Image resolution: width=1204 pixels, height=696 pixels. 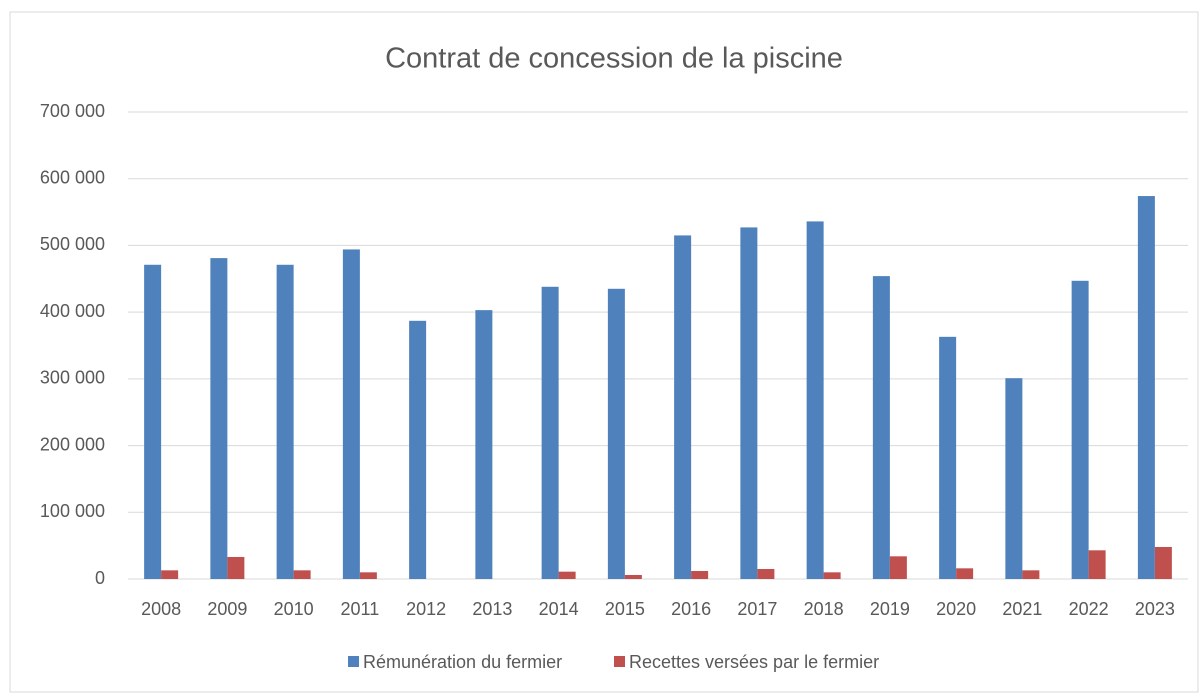 What do you see at coordinates (757, 609) in the screenshot?
I see `x-tick-label: 2017` at bounding box center [757, 609].